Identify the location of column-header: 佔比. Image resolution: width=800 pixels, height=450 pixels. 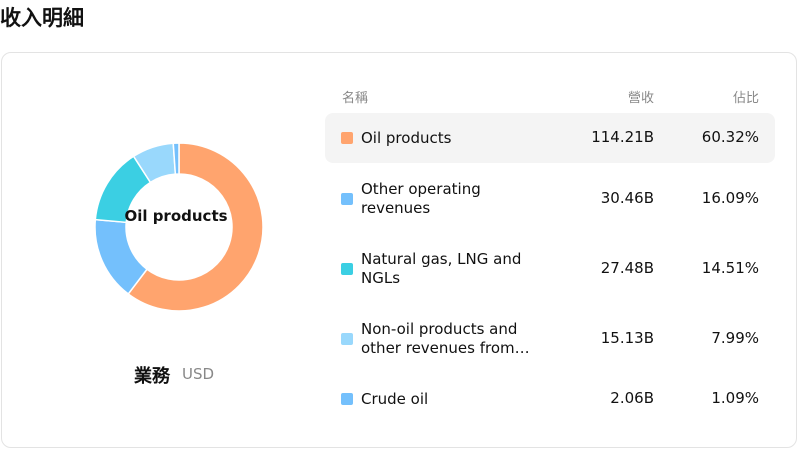
(745, 98).